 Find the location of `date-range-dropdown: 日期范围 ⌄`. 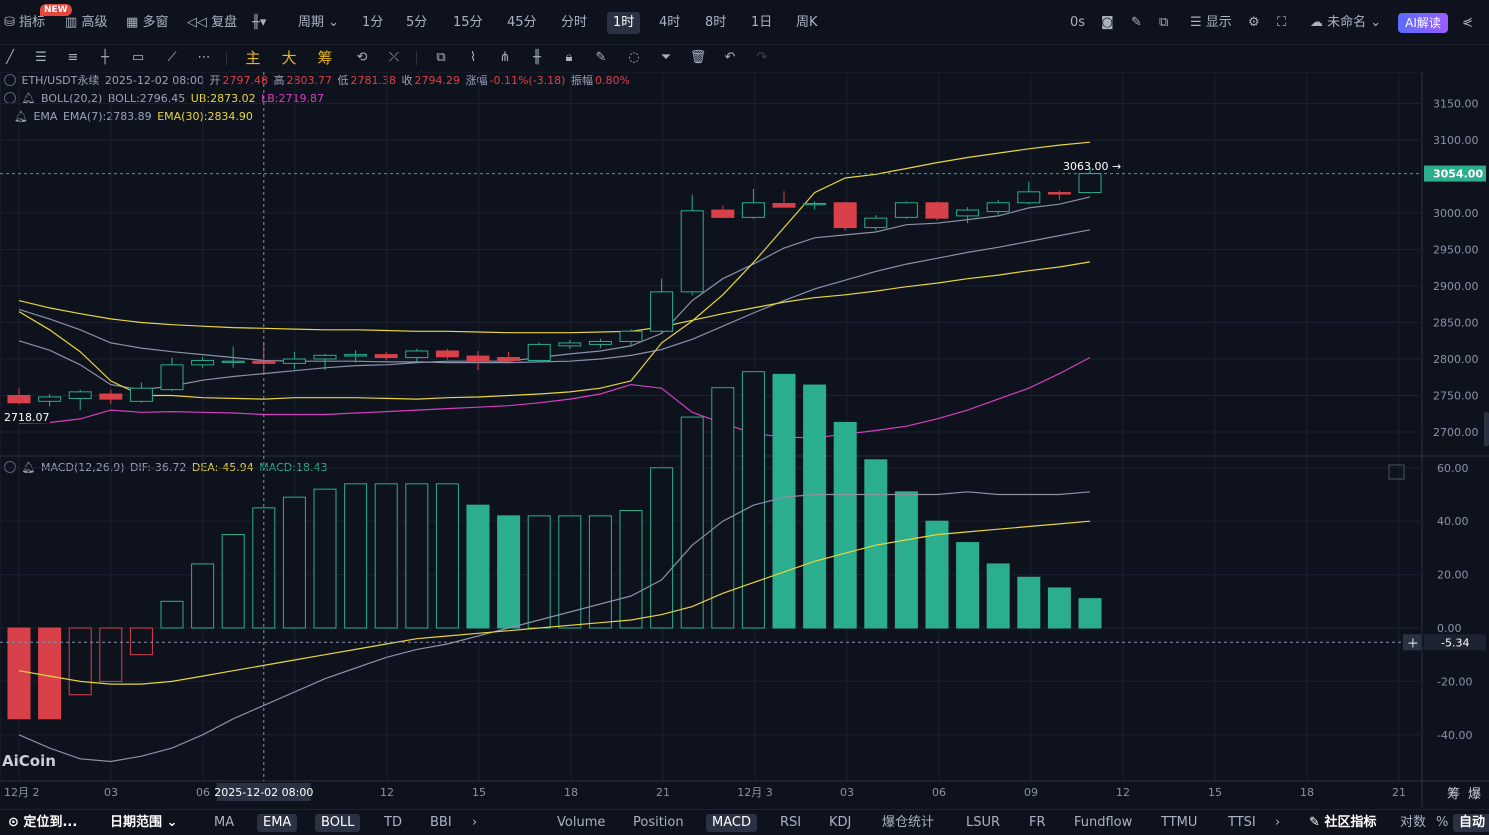

date-range-dropdown: 日期范围 ⌄ is located at coordinates (144, 822).